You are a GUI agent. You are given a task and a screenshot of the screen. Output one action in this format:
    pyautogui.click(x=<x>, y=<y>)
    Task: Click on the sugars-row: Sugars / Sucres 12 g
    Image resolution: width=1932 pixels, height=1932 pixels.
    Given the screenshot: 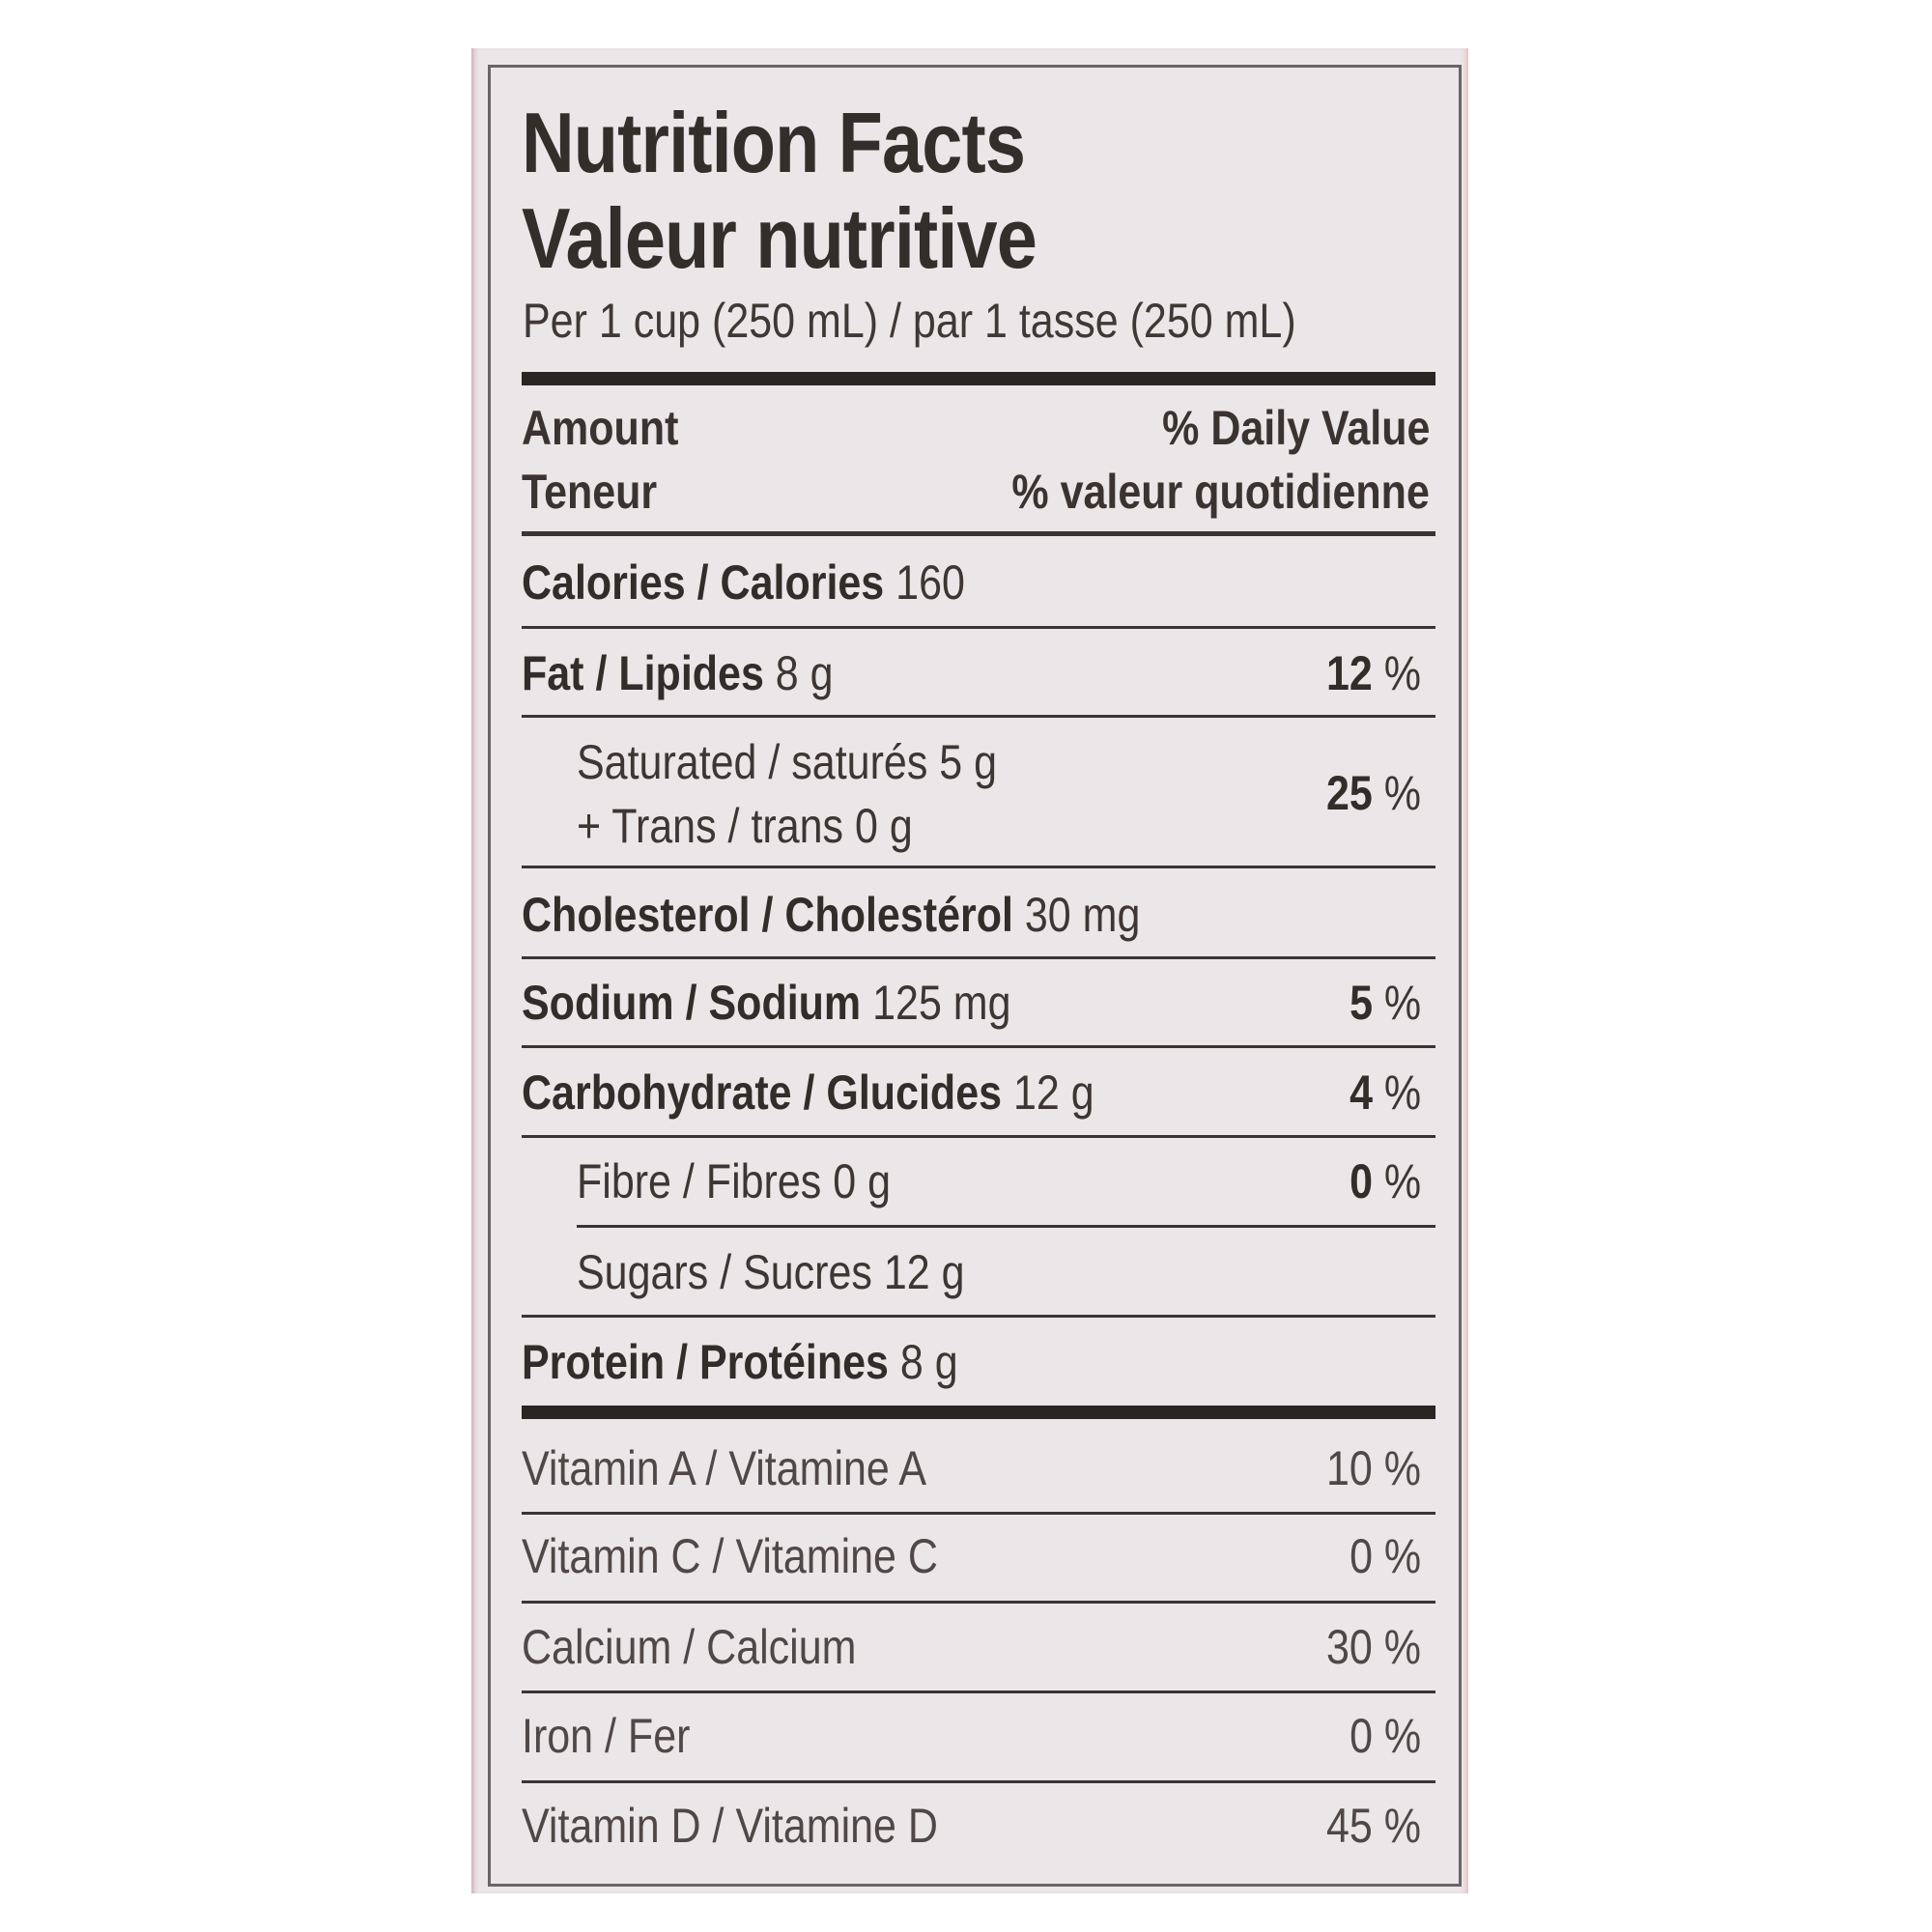 What is the action you would take?
    pyautogui.click(x=771, y=1272)
    